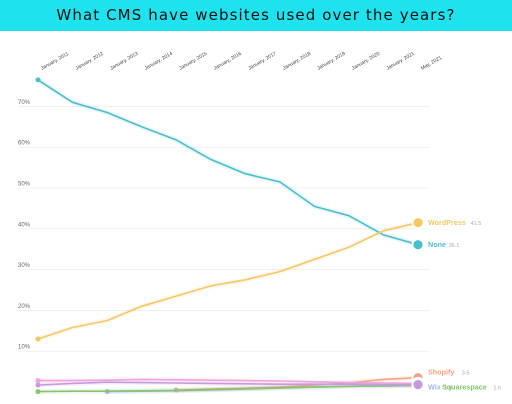 The image size is (512, 404). I want to click on y-tick-label: 70%, so click(24, 103).